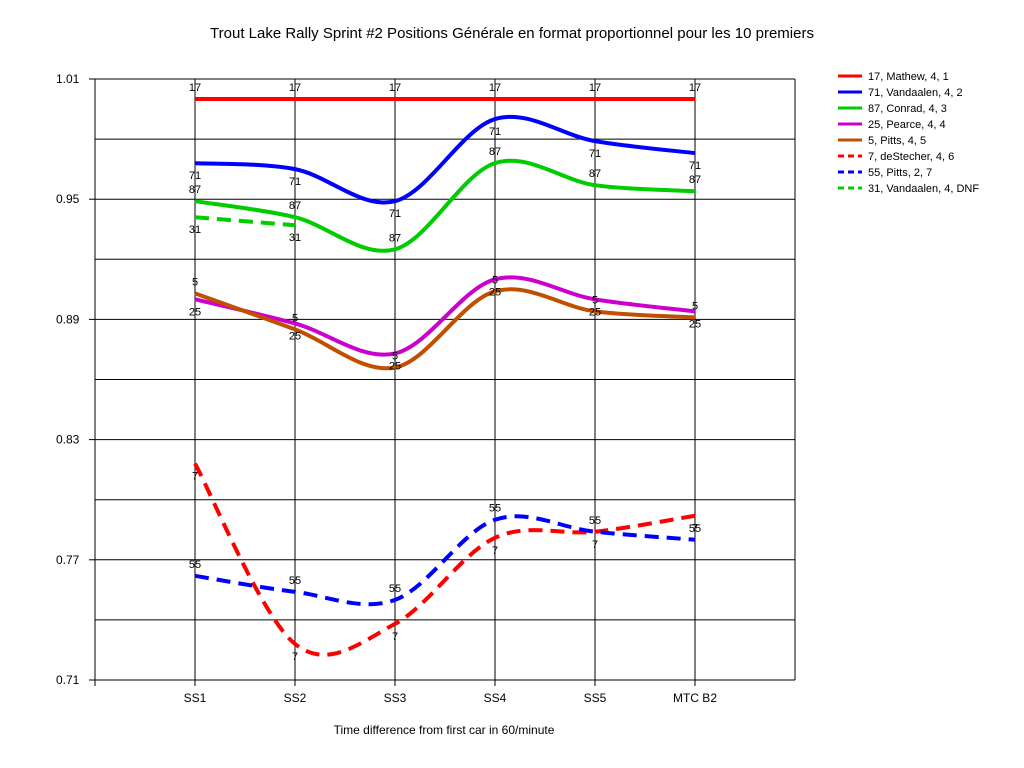  What do you see at coordinates (915, 93) in the screenshot?
I see `legend-label: 71, Vandaalen, 4, 2` at bounding box center [915, 93].